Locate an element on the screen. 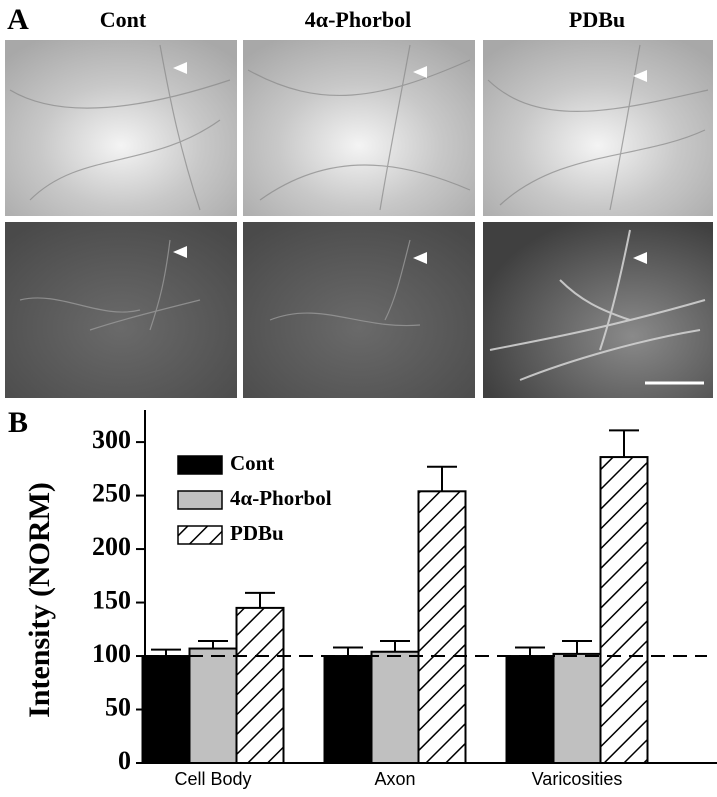  column-title: PDBu is located at coordinates (597, 19).